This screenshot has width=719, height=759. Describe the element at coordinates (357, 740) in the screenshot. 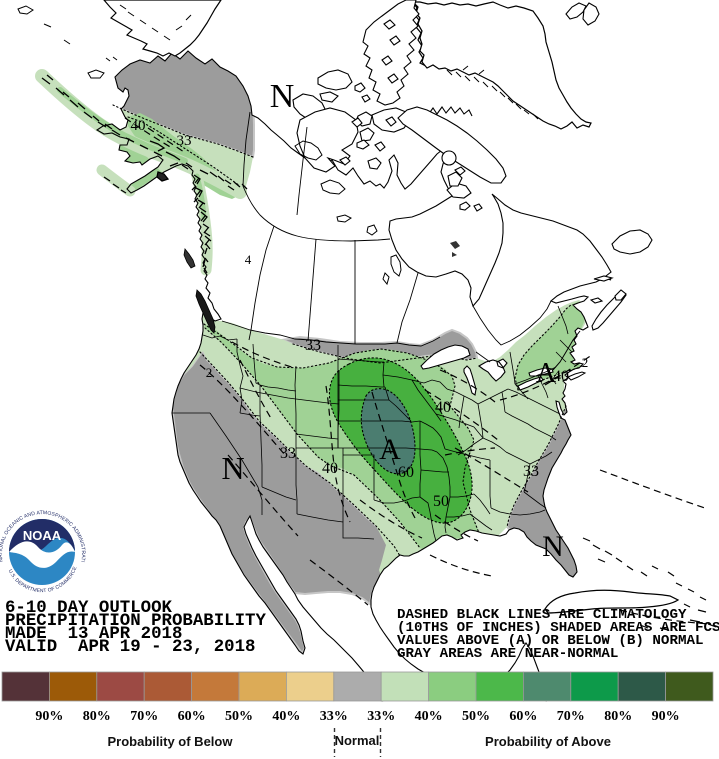

I see `svg-text: Normal` at that location.